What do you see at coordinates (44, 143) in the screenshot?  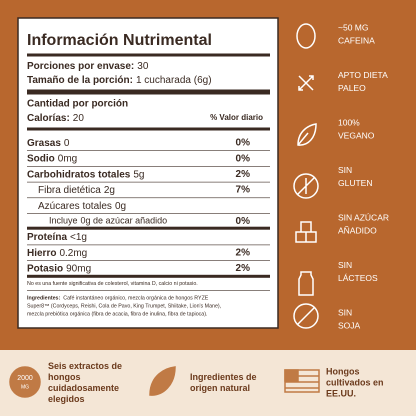 I see `row-name: Grasas` at bounding box center [44, 143].